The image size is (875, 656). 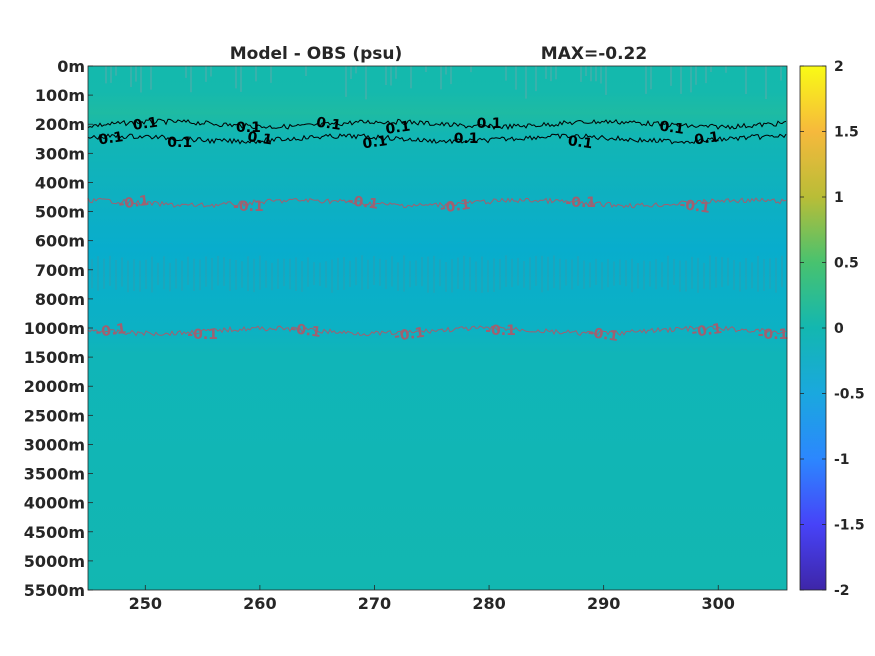 I want to click on x-tick-label: 260, so click(x=259, y=603).